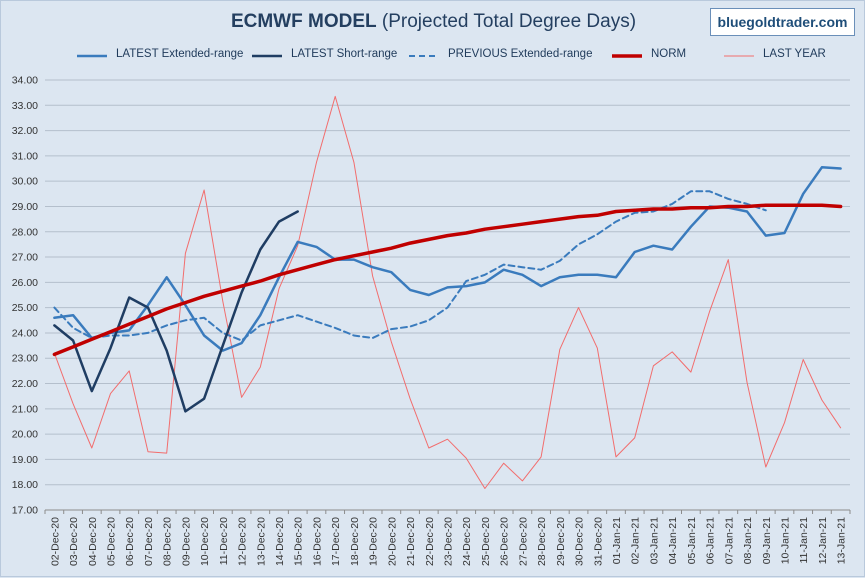 Image resolution: width=865 pixels, height=578 pixels. Describe the element at coordinates (486, 541) in the screenshot. I see `x-tick-label: 25-Dec-20` at that location.